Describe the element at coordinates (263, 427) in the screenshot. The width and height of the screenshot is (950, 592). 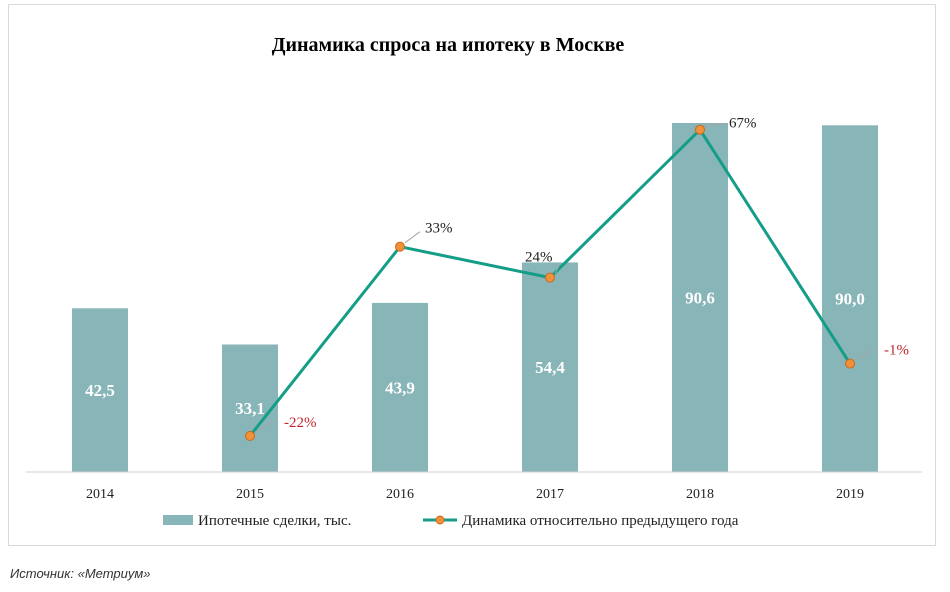
I see `leader-line-2015` at that location.